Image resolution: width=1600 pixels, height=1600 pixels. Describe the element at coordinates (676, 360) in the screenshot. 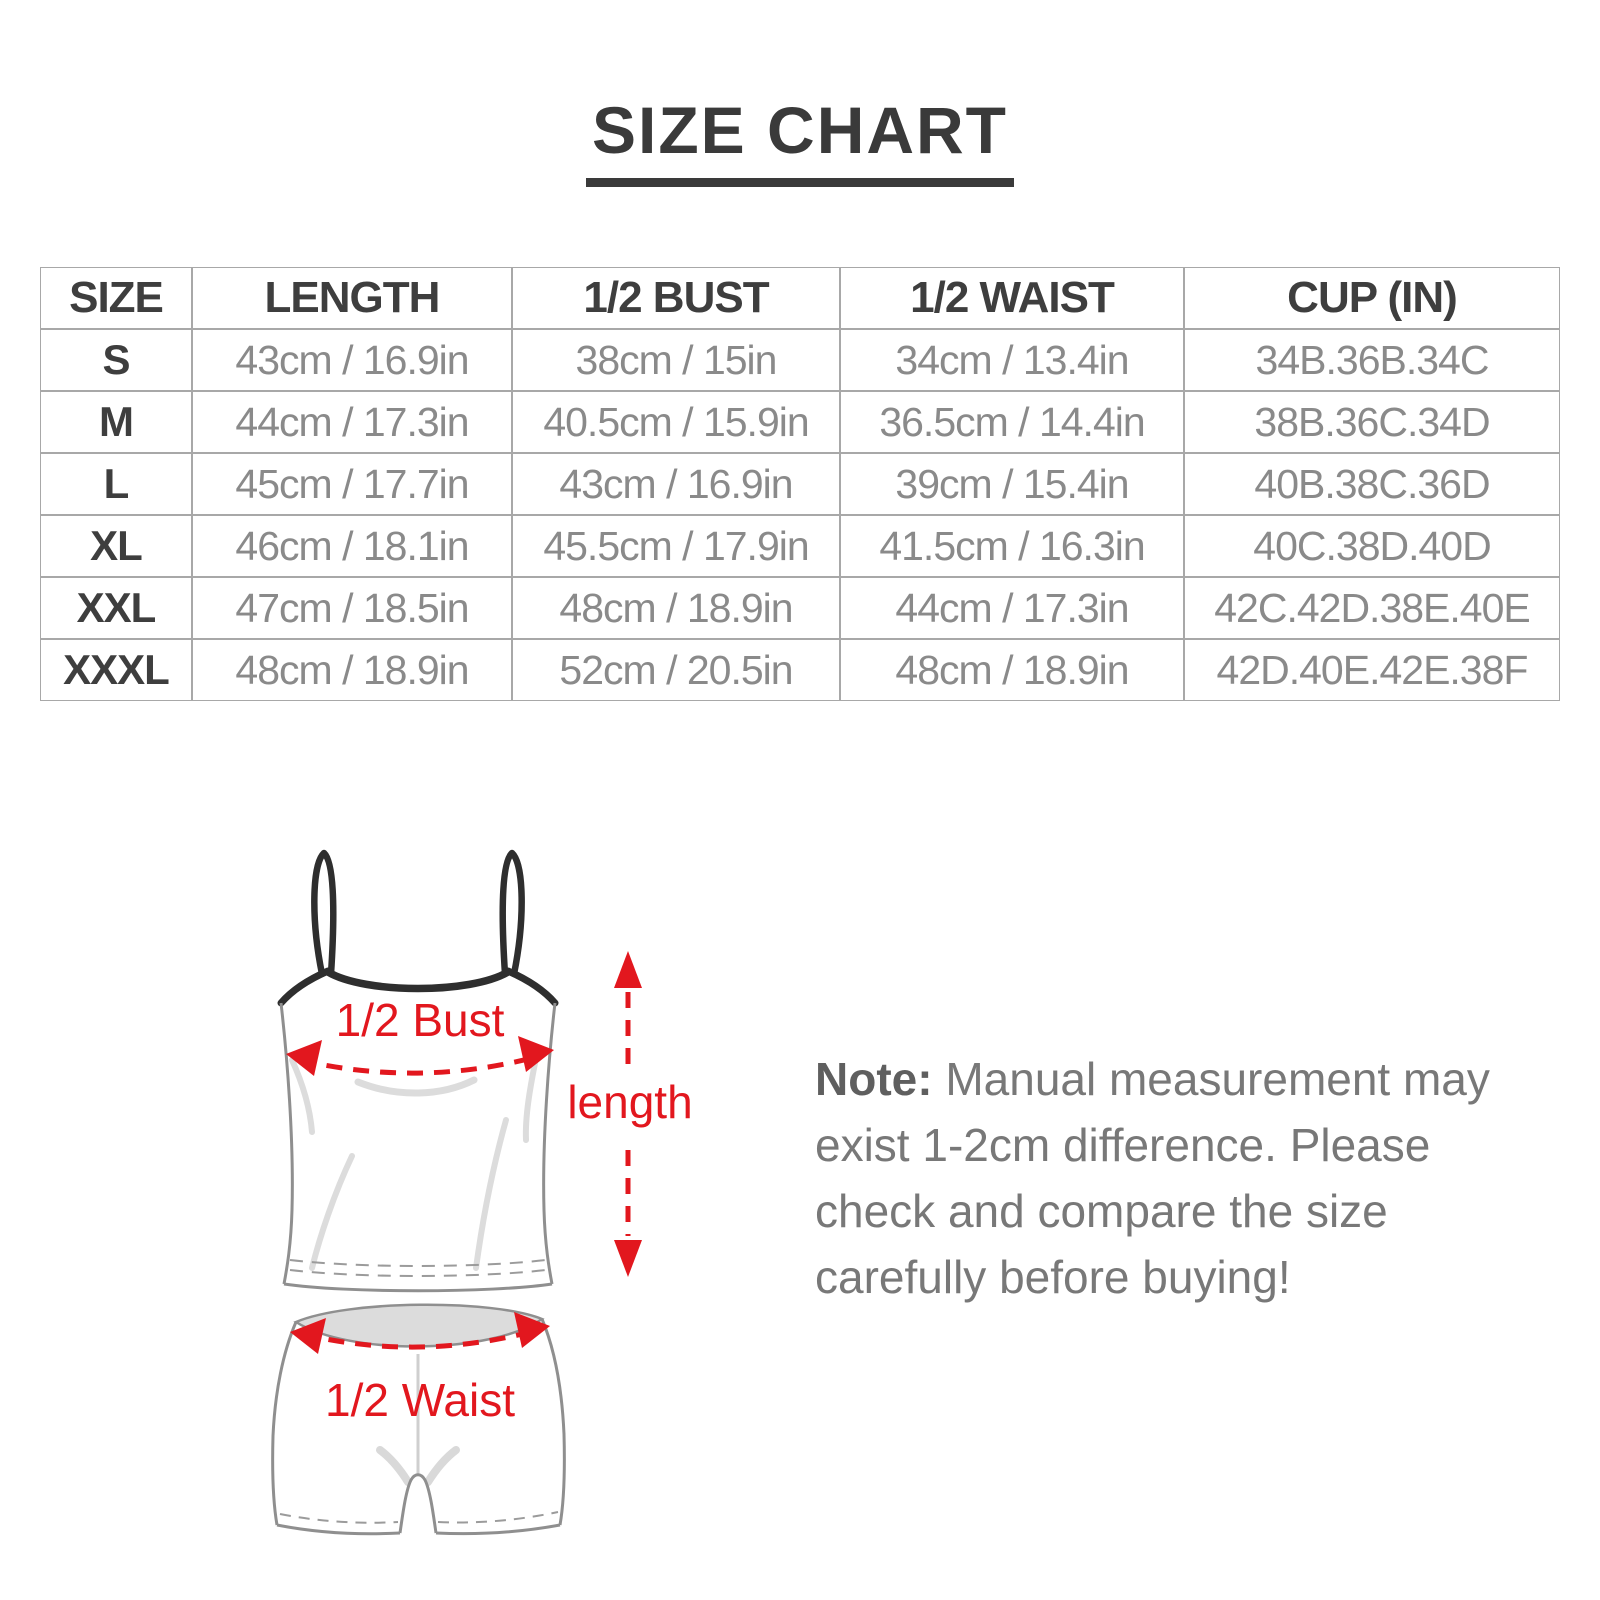

I see `bust-cell: 38cm / 15in` at that location.